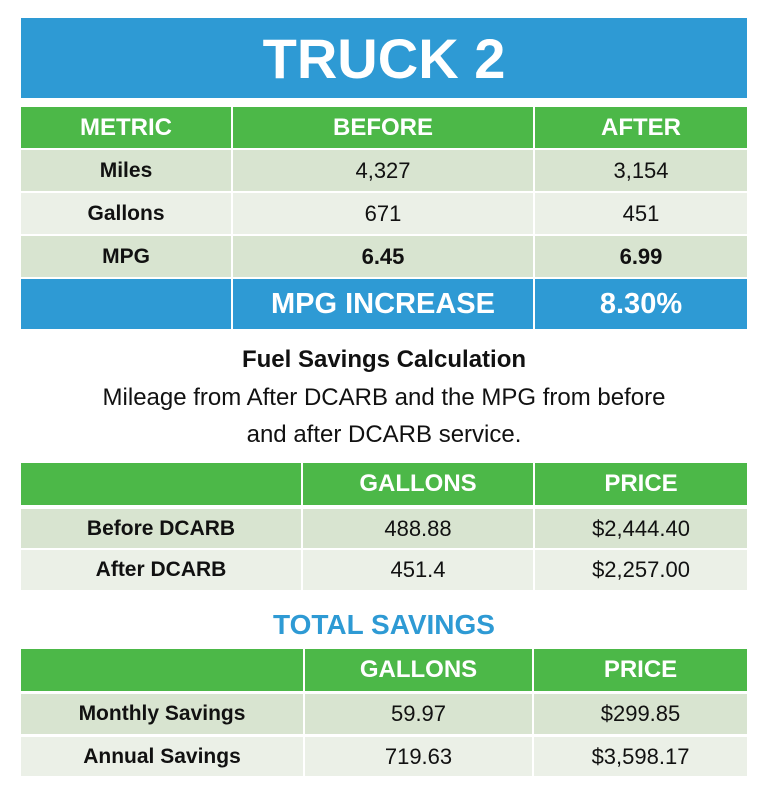 This screenshot has width=768, height=795. I want to click on row-miles-label: Miles, so click(126, 170).